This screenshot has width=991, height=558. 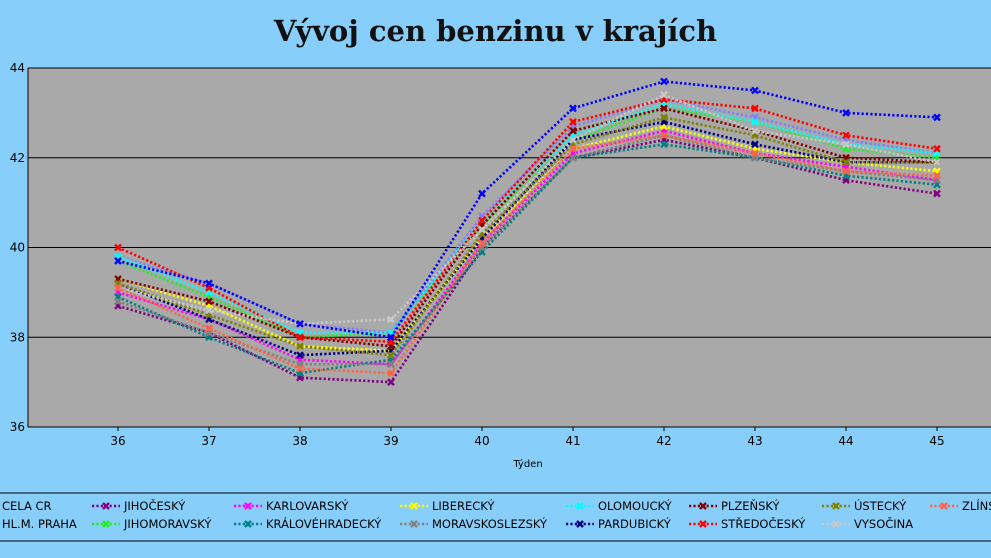 I want to click on legend-item: KRÁLOVÉHRADECKÝ, so click(x=308, y=523).